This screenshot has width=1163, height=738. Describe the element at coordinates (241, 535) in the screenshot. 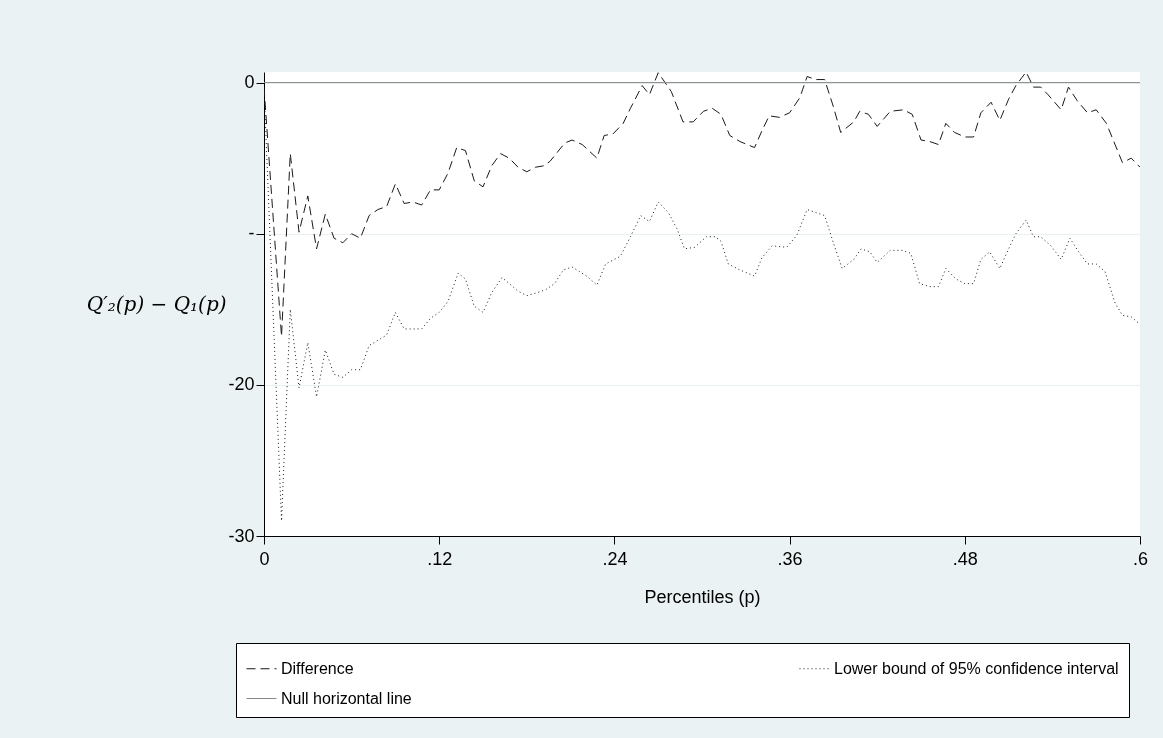

I see `y-tick-label: -30` at that location.